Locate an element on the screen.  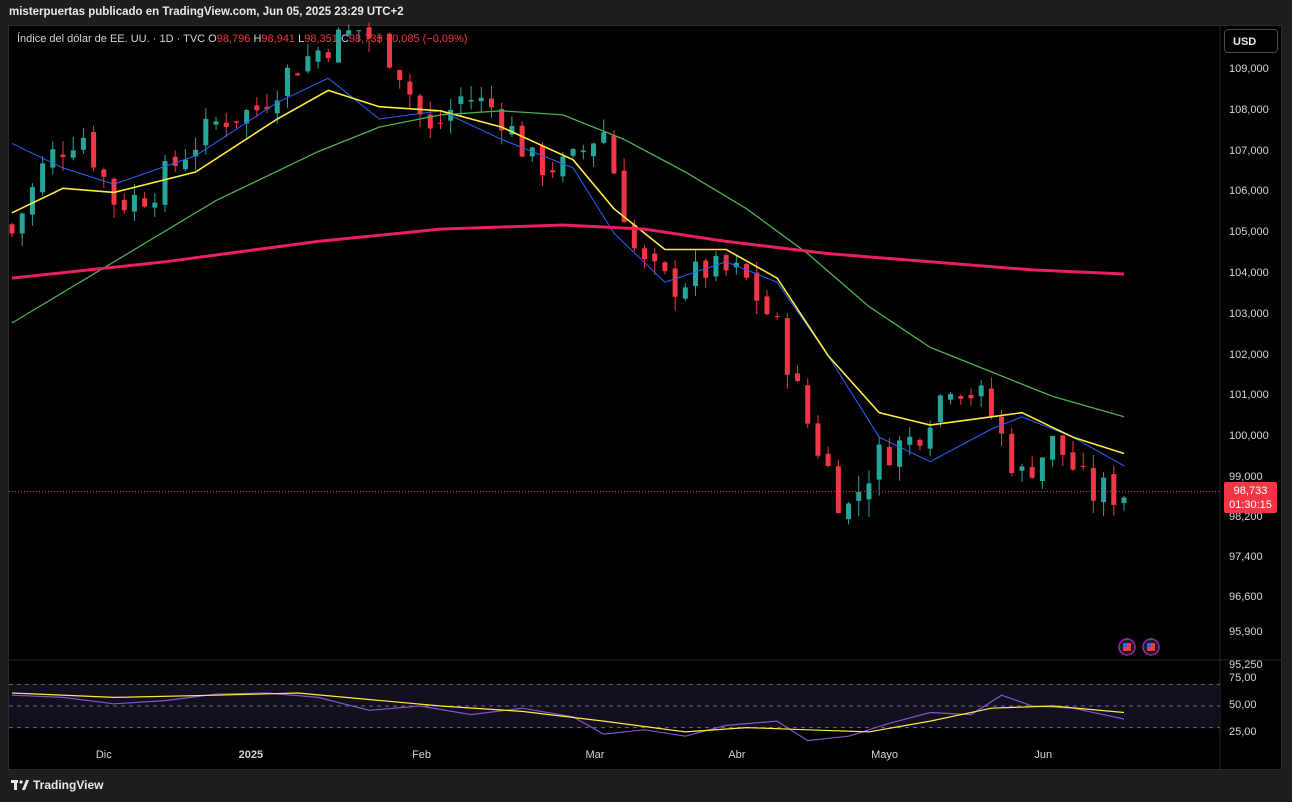
time-axis-tick: Abr is located at coordinates (737, 755).